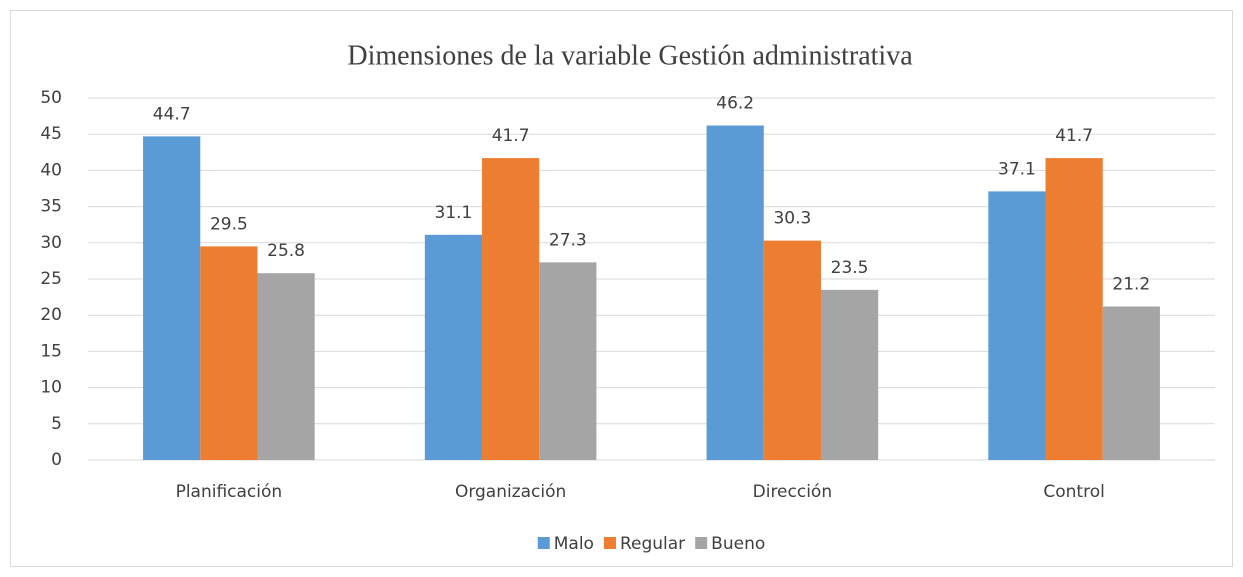  What do you see at coordinates (51, 315) in the screenshot?
I see `y-tick-label: 20` at bounding box center [51, 315].